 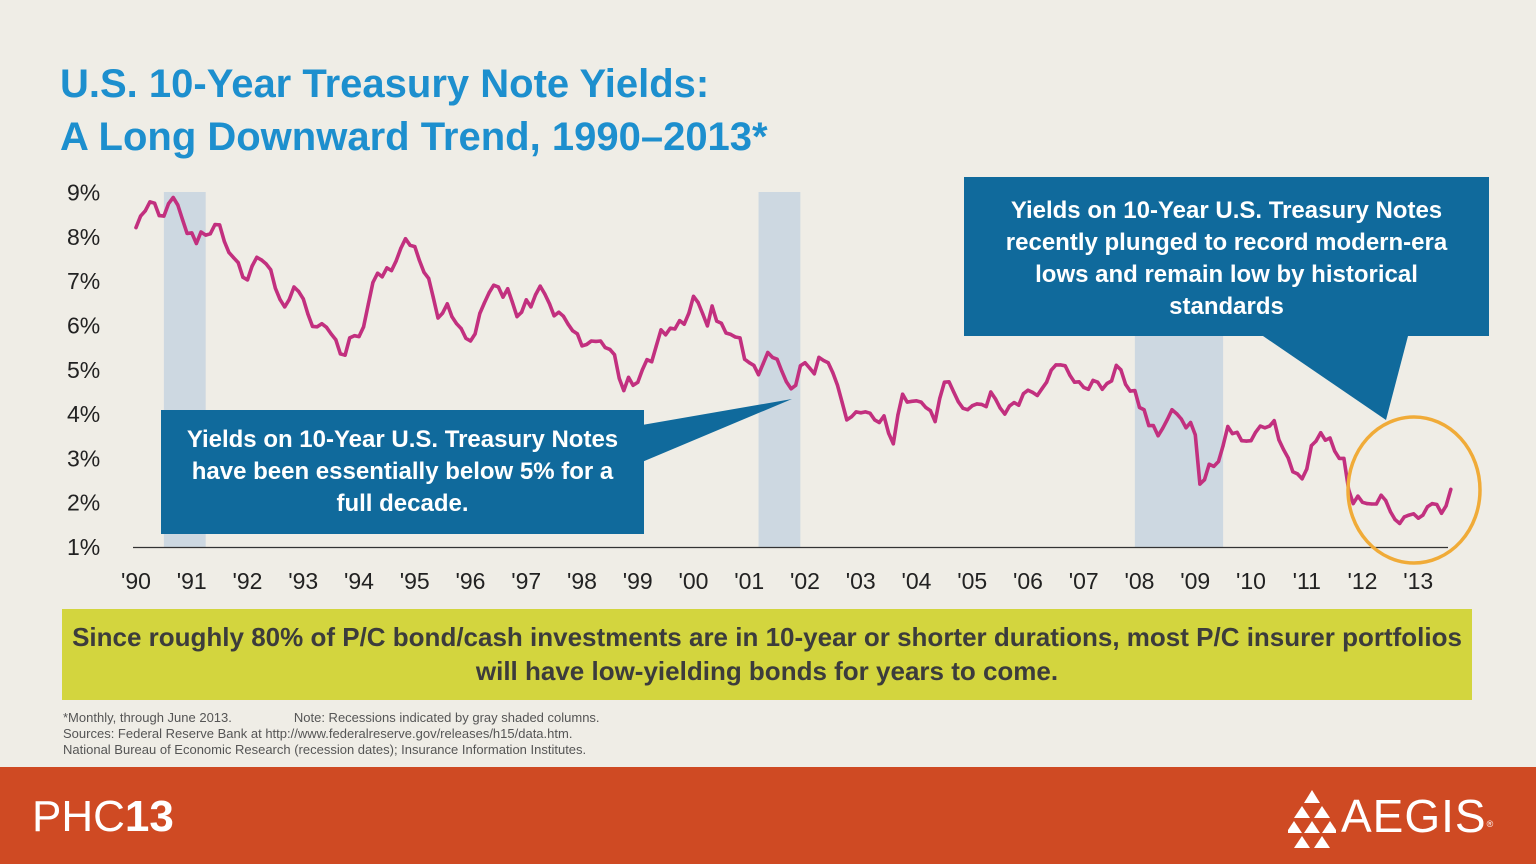 What do you see at coordinates (83, 503) in the screenshot?
I see `y-tick-label: 2%` at bounding box center [83, 503].